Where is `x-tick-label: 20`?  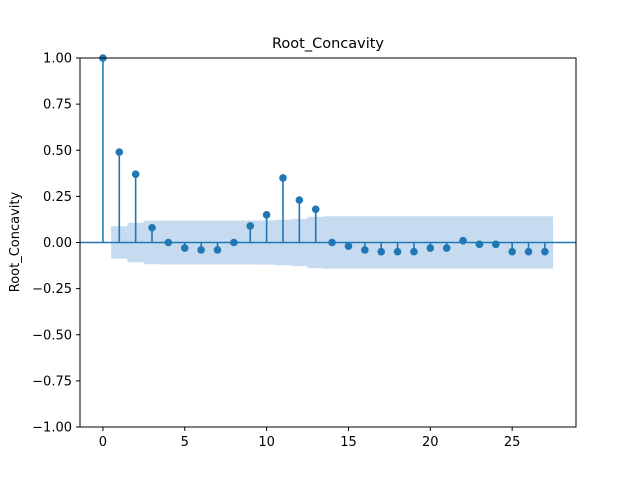
x-tick-label: 20 is located at coordinates (430, 442).